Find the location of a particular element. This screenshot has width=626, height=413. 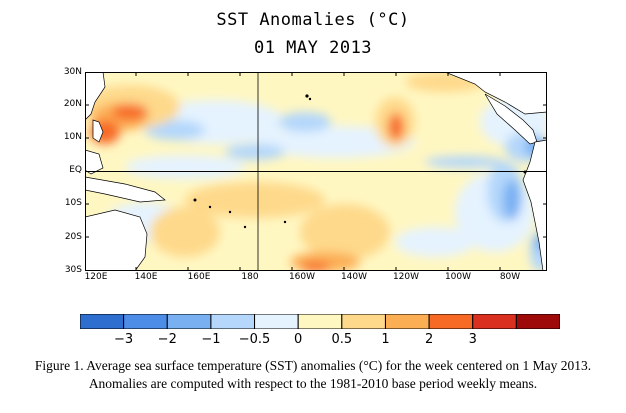

lat-label-20s: 20S is located at coordinates (73, 237).